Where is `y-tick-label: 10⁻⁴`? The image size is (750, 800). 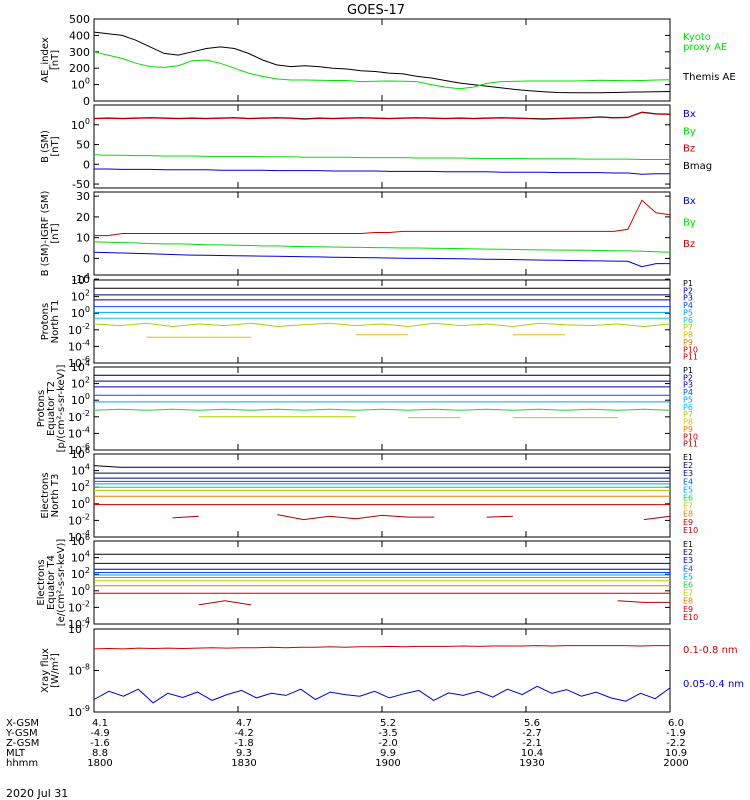
y-tick-label: 10⁻⁴ is located at coordinates (79, 432).